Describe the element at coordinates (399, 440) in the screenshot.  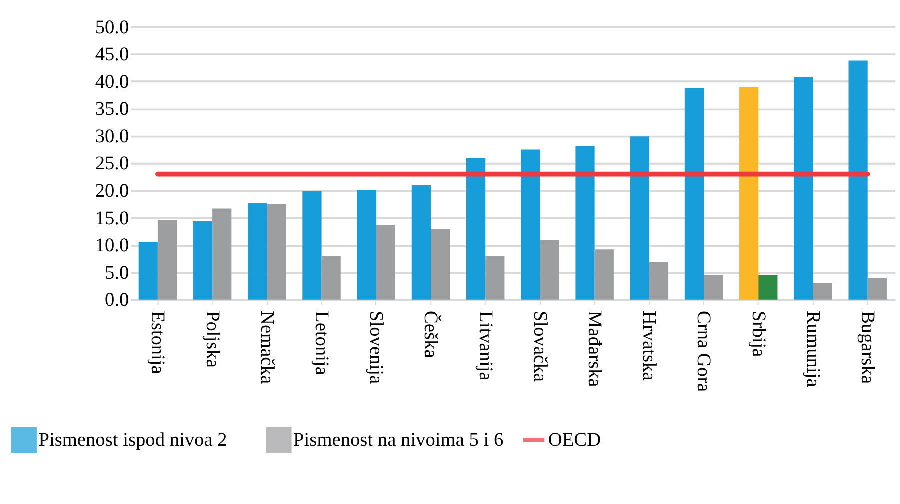
I see `legend-label: Pismenost na nivoima 5 i 6` at that location.